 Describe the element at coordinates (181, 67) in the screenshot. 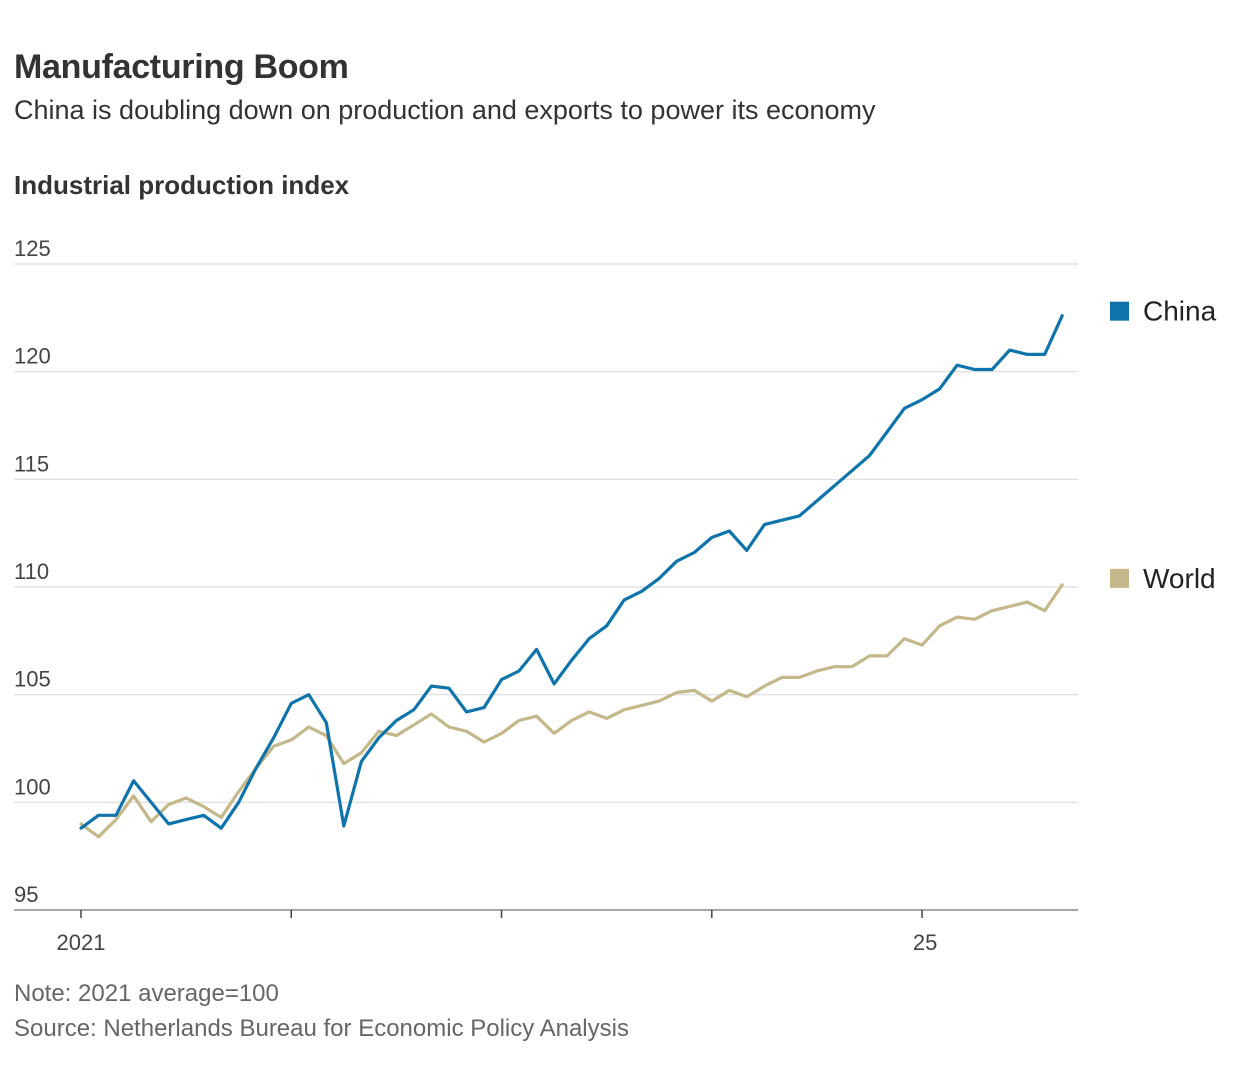

I see `chart-title: Manufacturing Boom` at that location.